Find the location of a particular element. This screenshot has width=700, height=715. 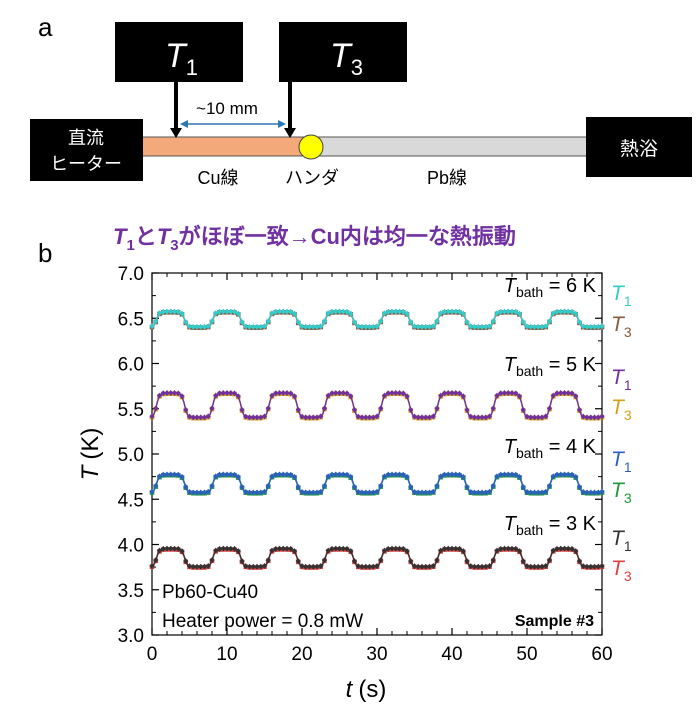

bath-box is located at coordinates (639, 147).